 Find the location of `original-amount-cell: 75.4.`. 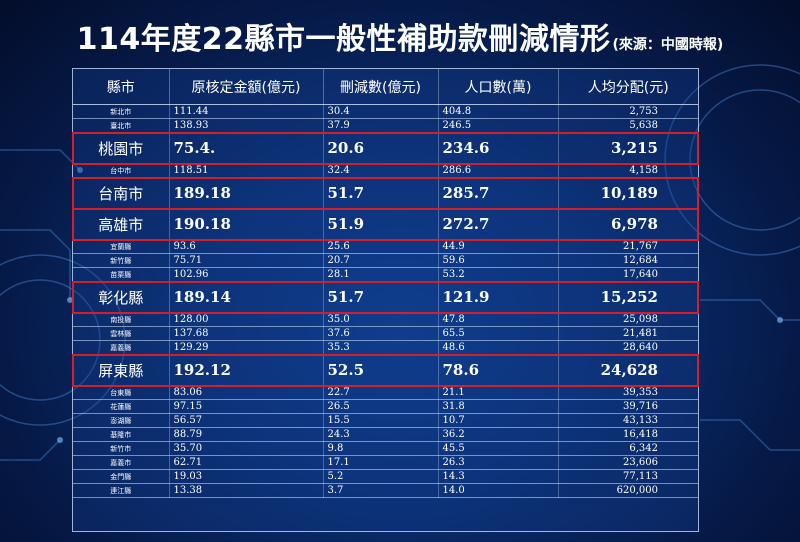

original-amount-cell: 75.4. is located at coordinates (246, 148).